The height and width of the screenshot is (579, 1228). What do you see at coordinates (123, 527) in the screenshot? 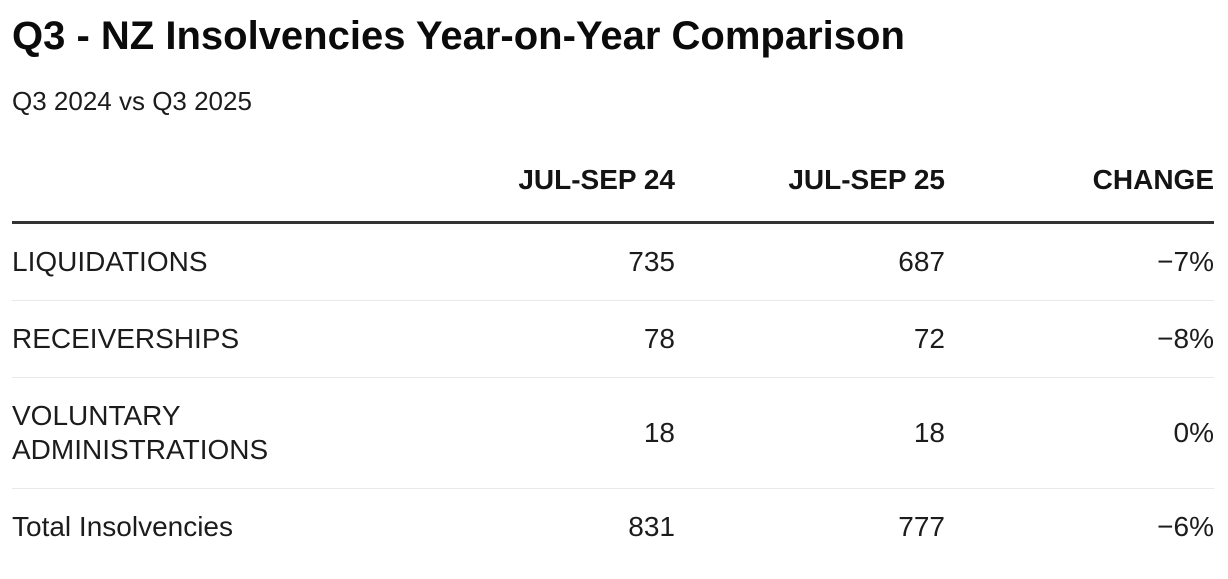
I see `row-label: Total Insolvencies` at bounding box center [123, 527].